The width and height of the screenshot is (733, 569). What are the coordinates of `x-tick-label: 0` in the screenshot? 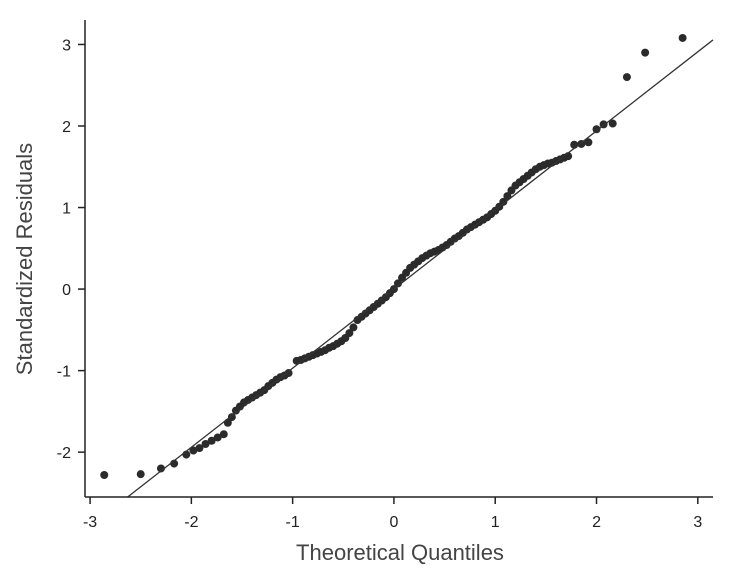 It's located at (393, 522).